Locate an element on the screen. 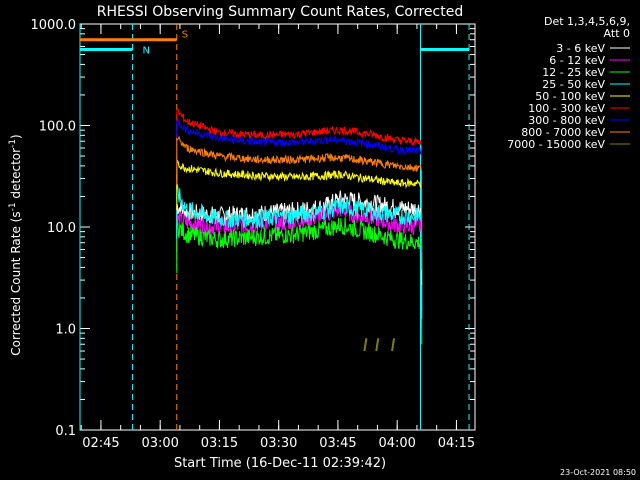 The height and width of the screenshot is (480, 640). series-100-300-kev is located at coordinates (299, 176).